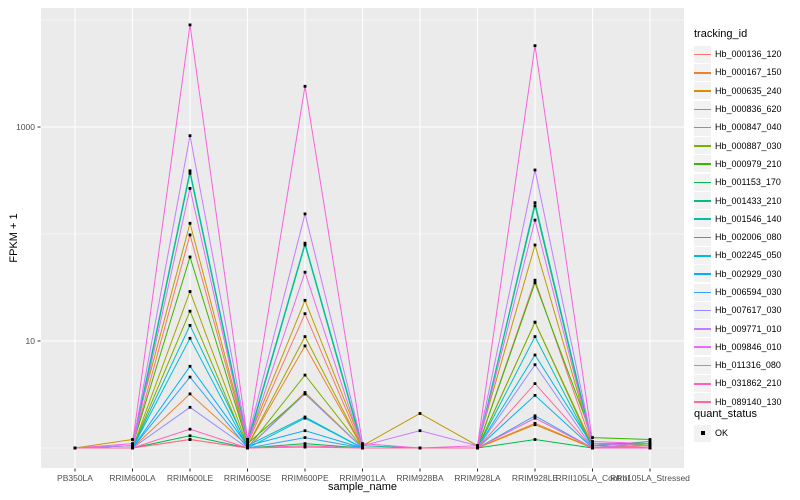 This screenshot has height=500, width=800. What do you see at coordinates (593, 478) in the screenshot?
I see `x-tick-label: RRII105LA_Control` at bounding box center [593, 478].